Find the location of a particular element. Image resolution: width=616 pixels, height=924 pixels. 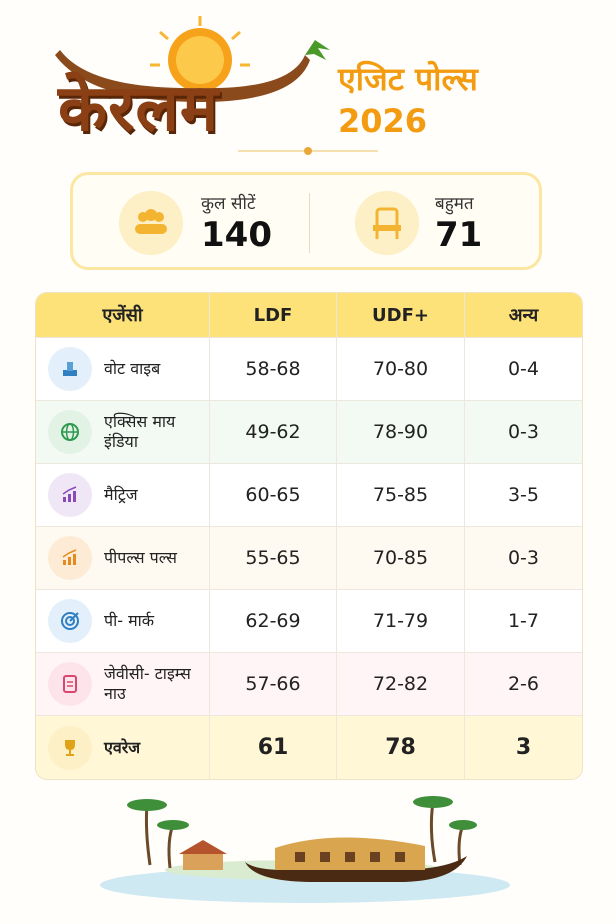

separator is located at coordinates (309, 223).